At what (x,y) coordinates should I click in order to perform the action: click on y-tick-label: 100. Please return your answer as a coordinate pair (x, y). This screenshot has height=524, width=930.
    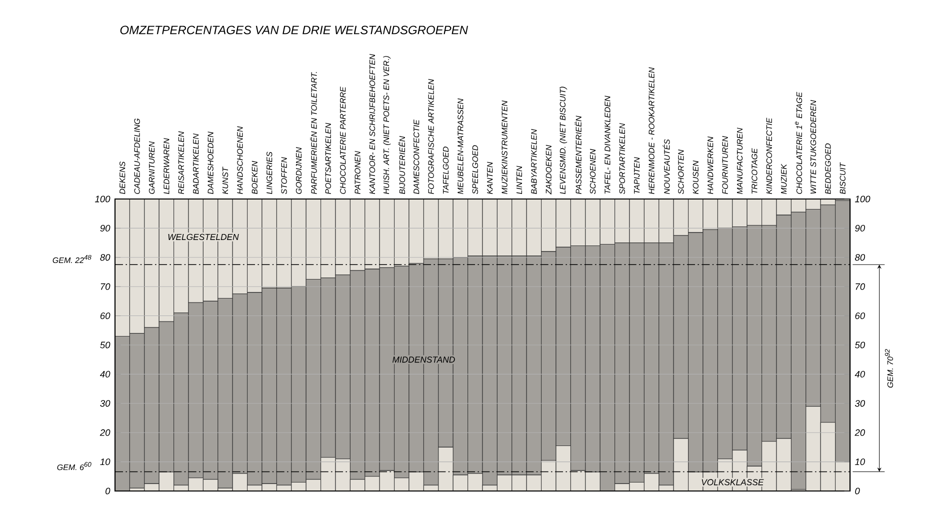
    Looking at the image, I should click on (102, 199).